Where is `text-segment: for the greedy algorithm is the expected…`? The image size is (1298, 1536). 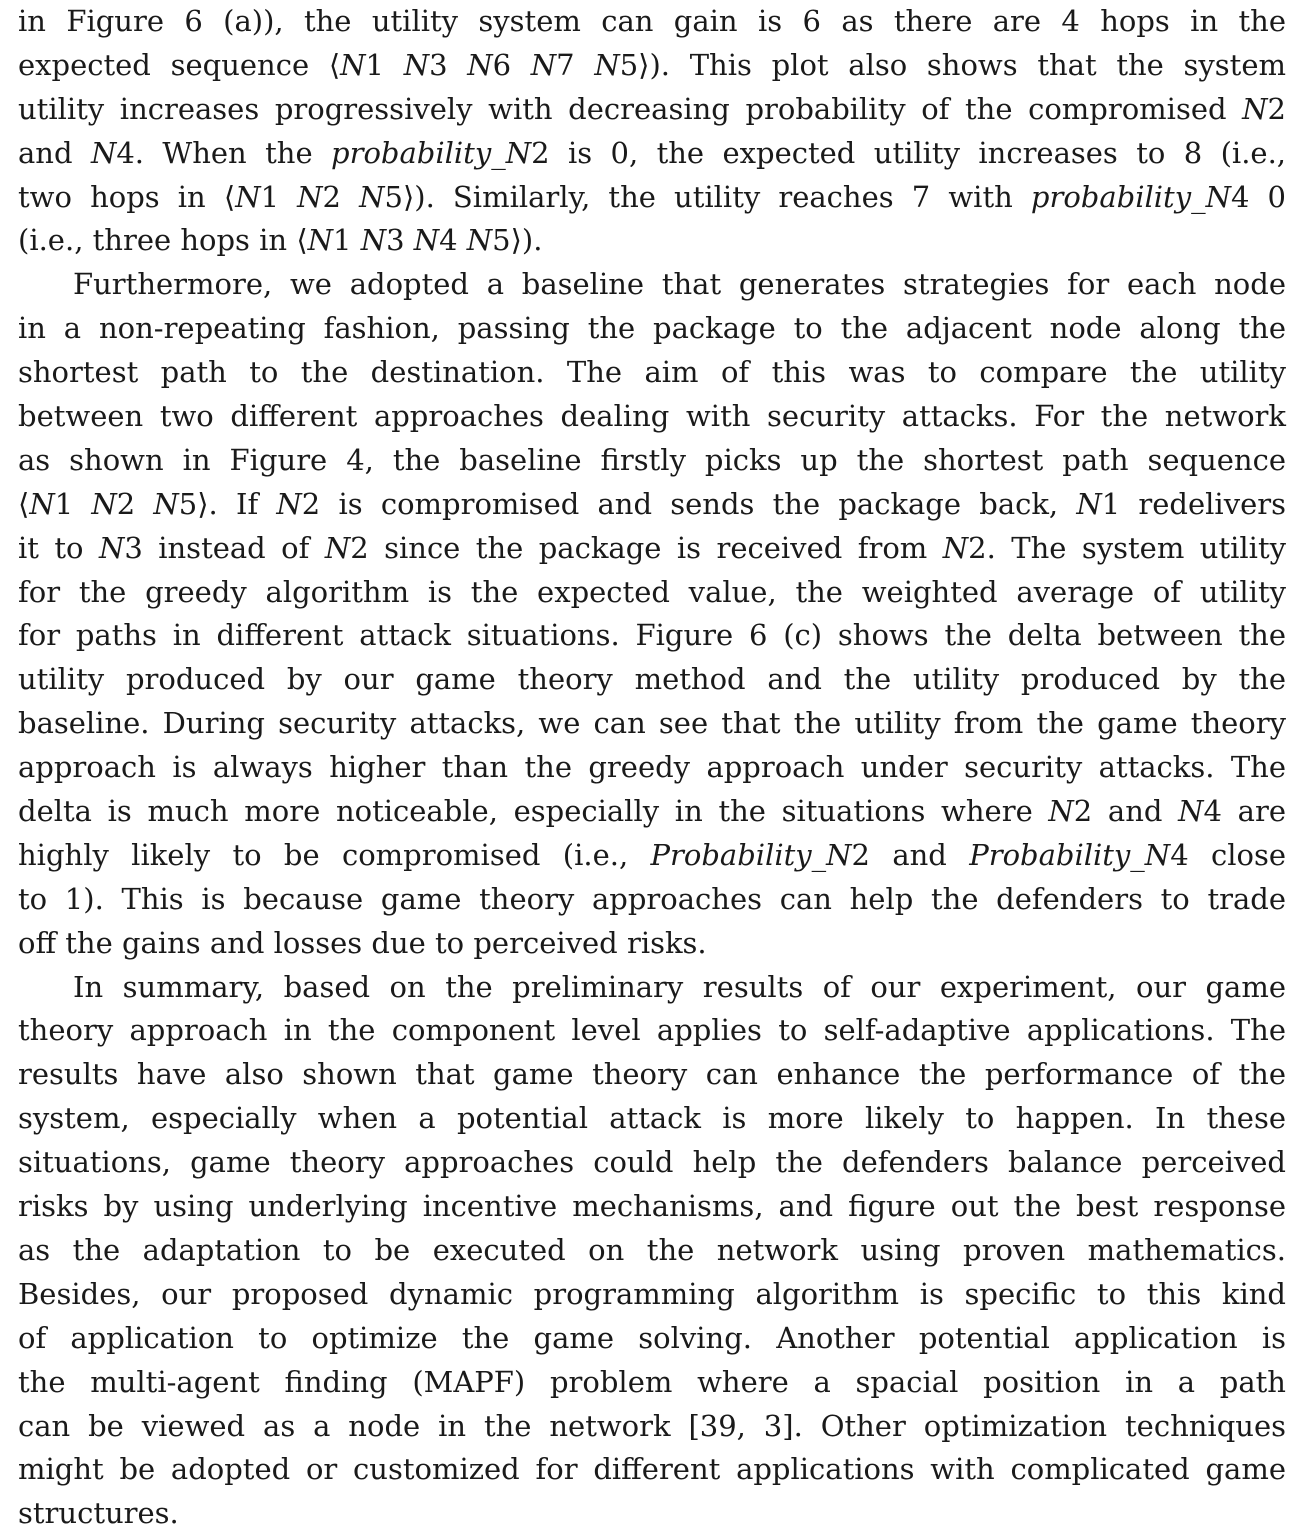 text-segment: for the greedy algorithm is the expected… is located at coordinates (652, 591).